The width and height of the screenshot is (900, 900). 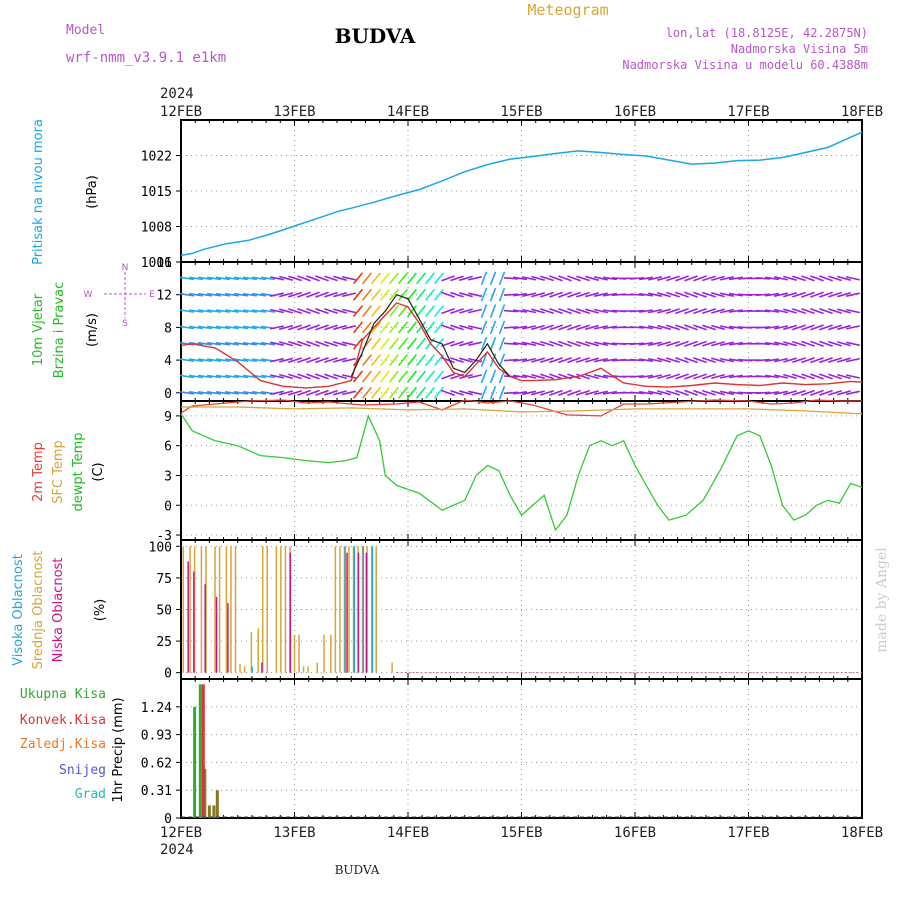 I want to click on precip-ytick-label: 1.24, so click(x=156, y=708).